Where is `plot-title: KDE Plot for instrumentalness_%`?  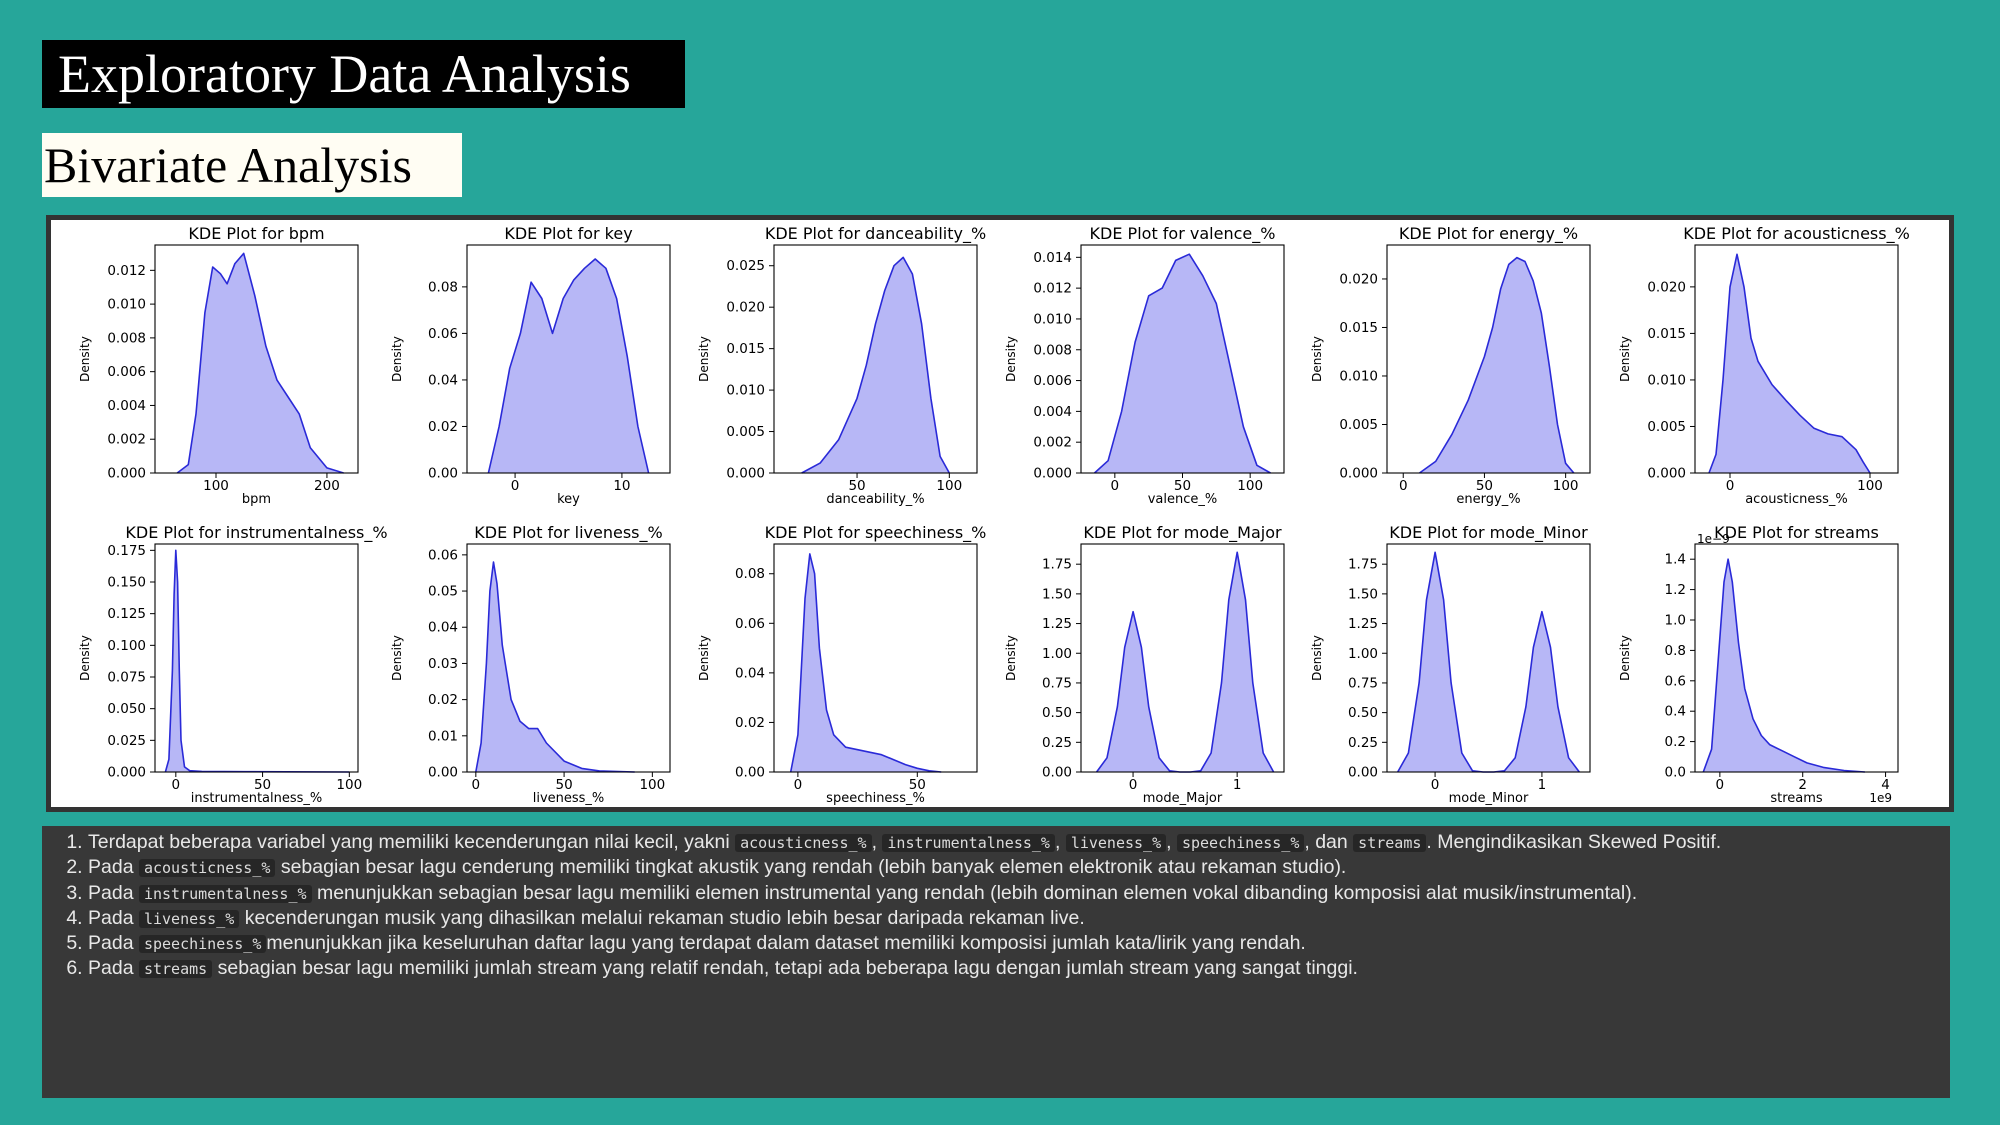
plot-title: KDE Plot for instrumentalness_% is located at coordinates (256, 533).